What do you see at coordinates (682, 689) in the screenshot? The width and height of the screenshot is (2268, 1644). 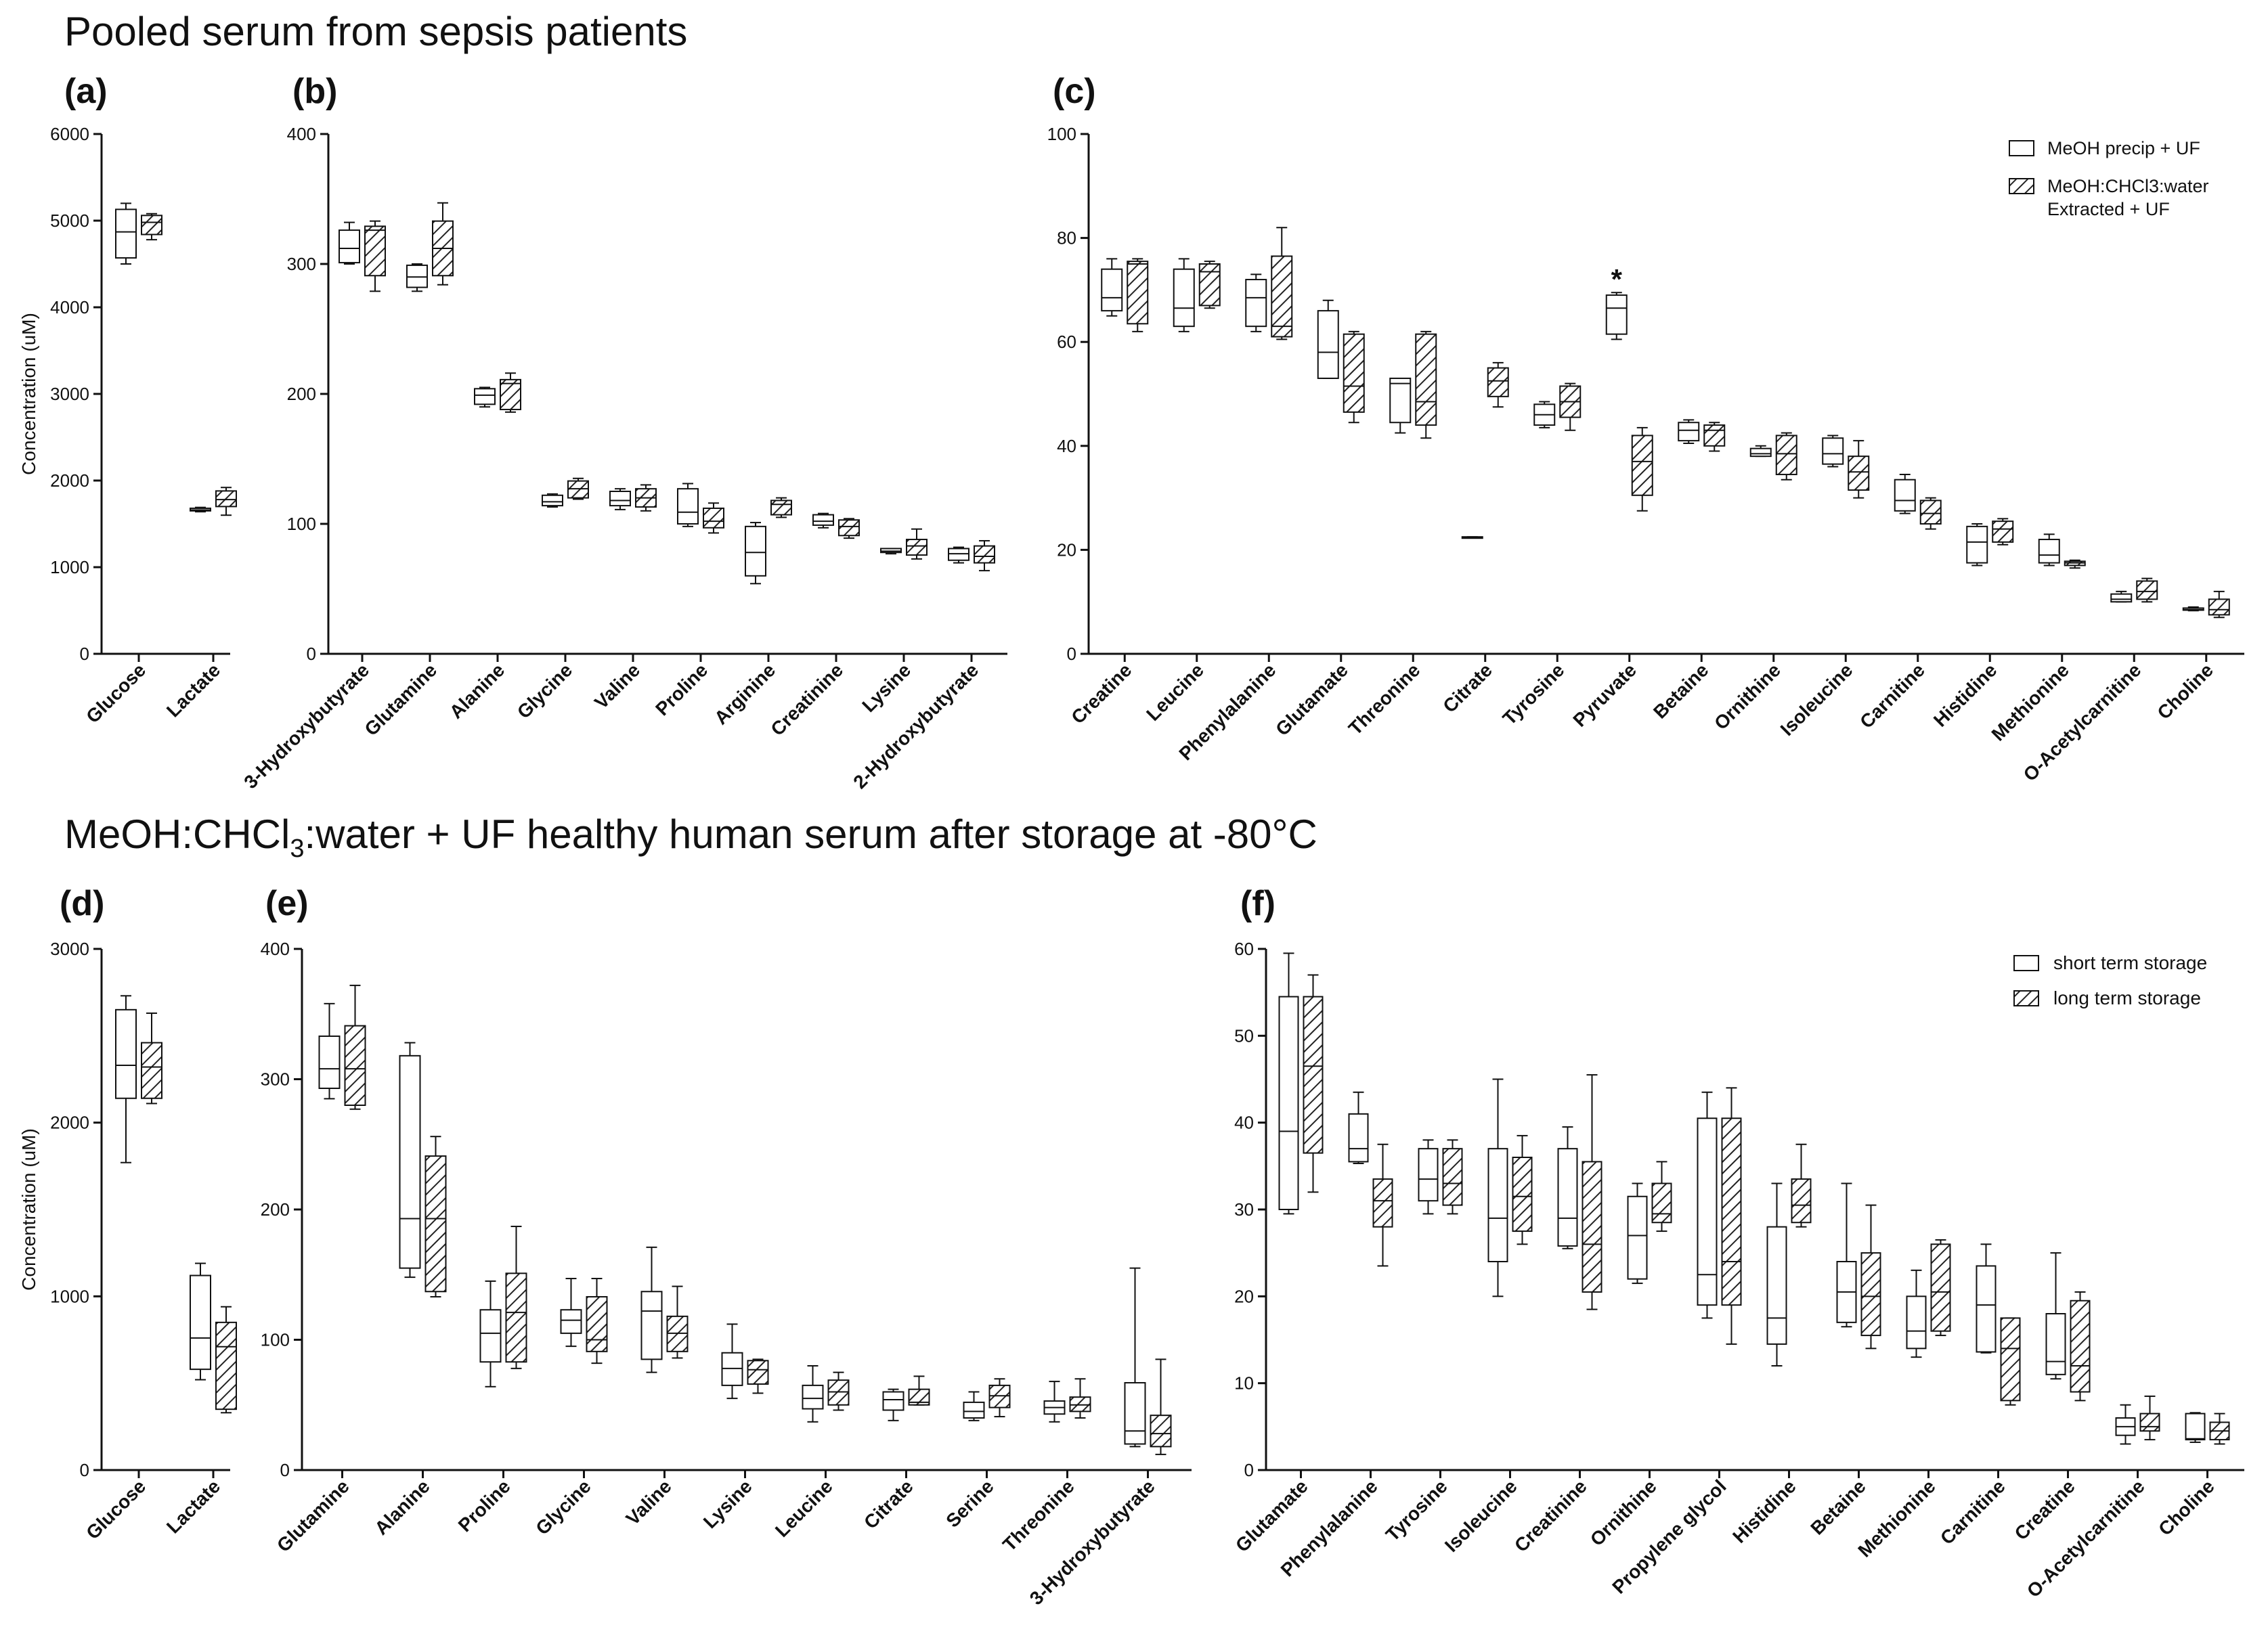 I see `x-tick-label: Proline` at bounding box center [682, 689].